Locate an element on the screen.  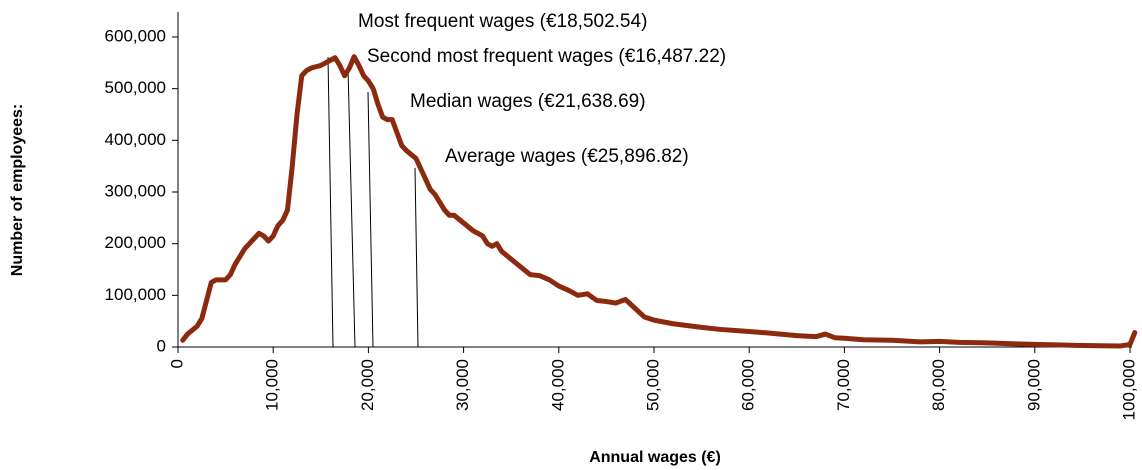
x-tick-label: 30,000 is located at coordinates (462, 385).